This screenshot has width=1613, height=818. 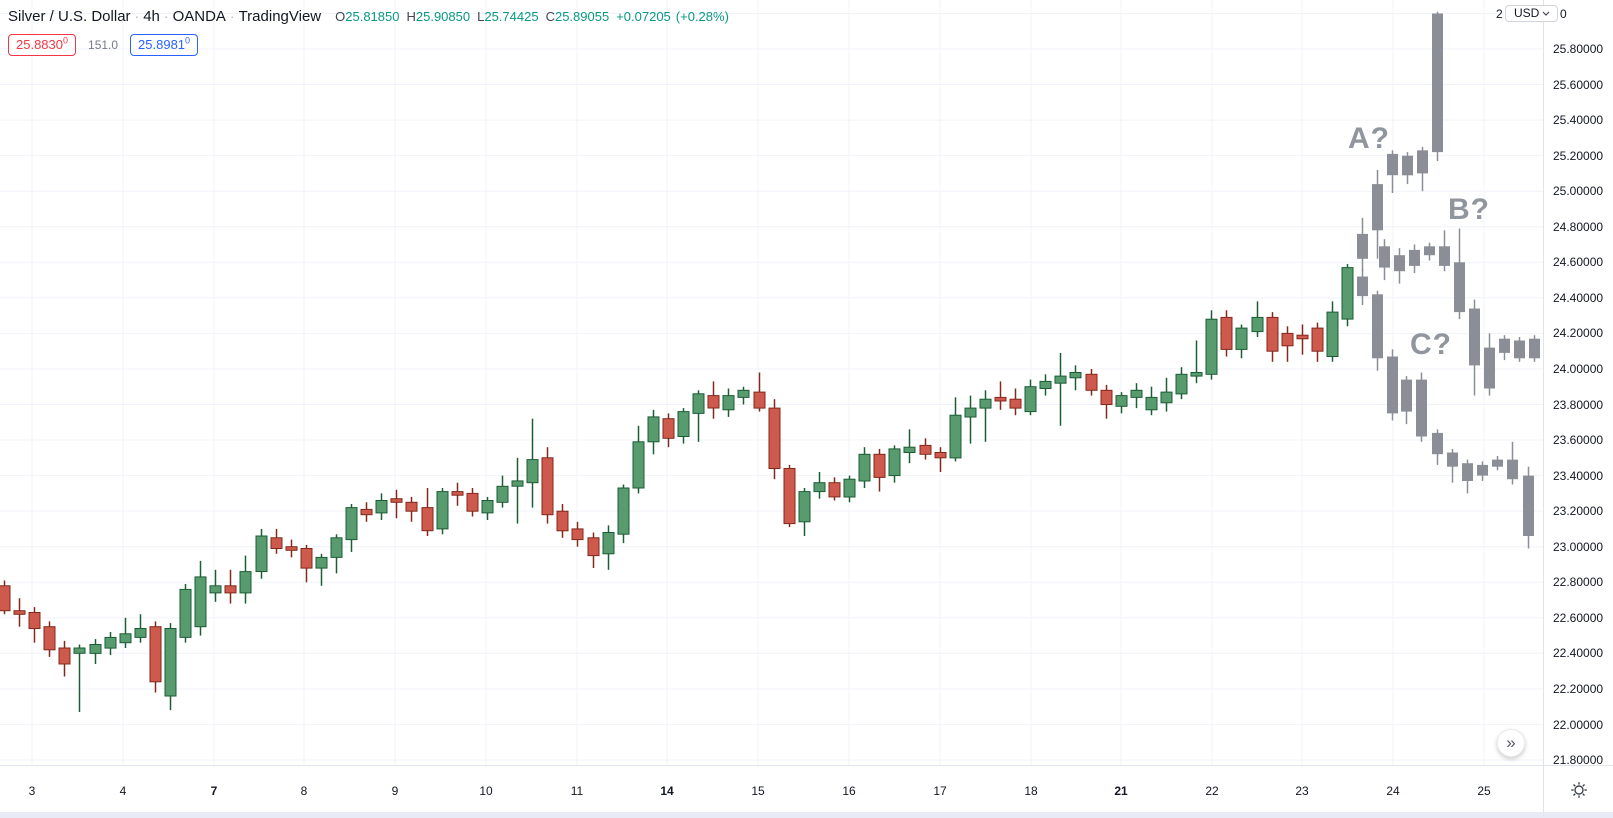 I want to click on platform-label: TradingView, so click(x=280, y=16).